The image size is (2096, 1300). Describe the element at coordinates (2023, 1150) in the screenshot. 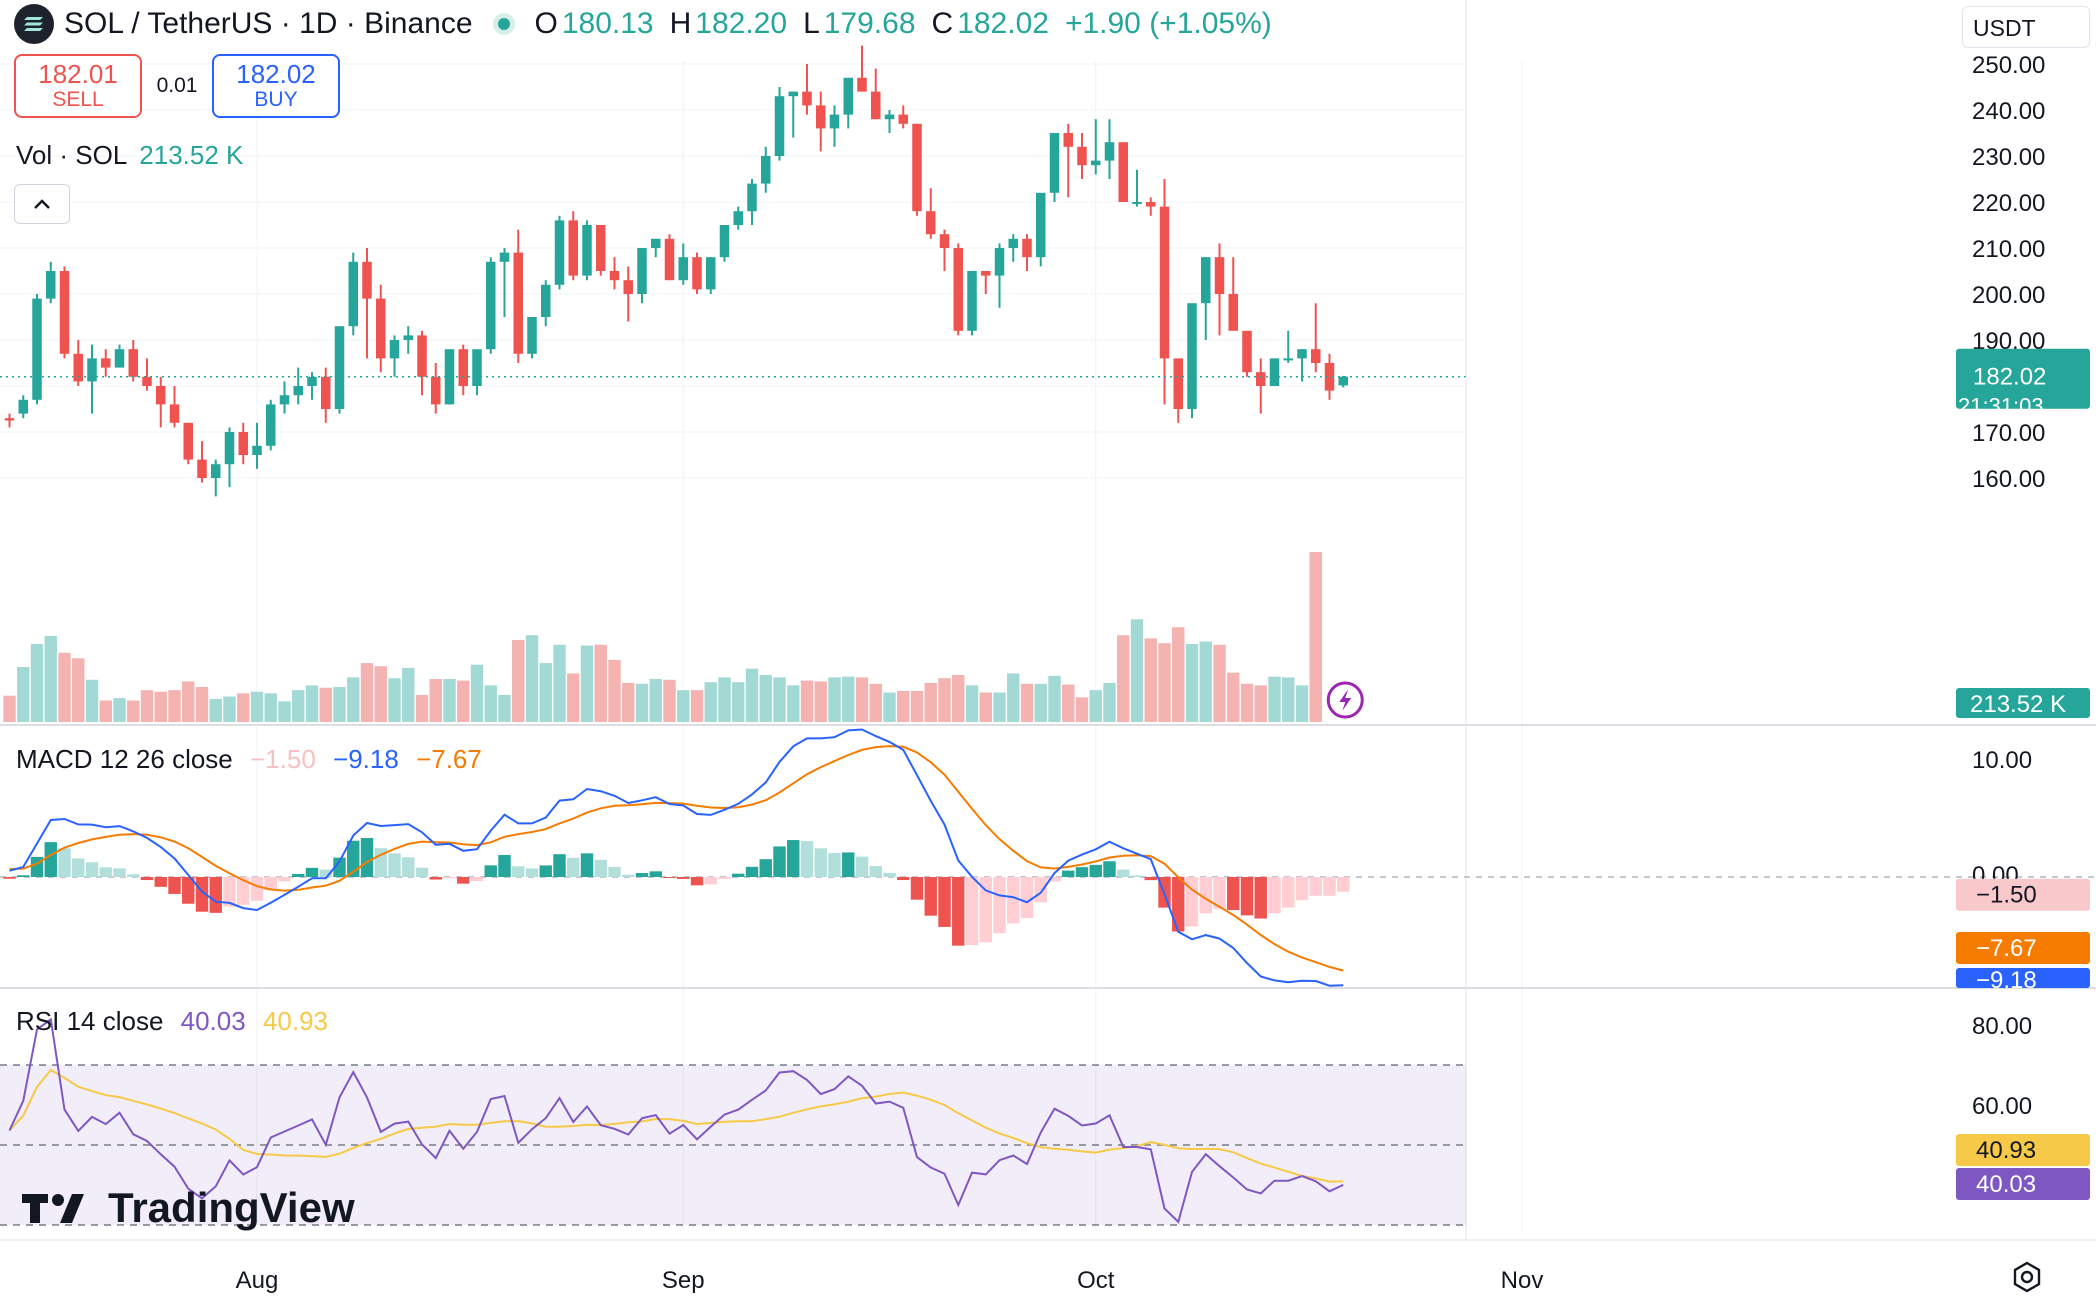

I see `rsi-ma-badge` at that location.